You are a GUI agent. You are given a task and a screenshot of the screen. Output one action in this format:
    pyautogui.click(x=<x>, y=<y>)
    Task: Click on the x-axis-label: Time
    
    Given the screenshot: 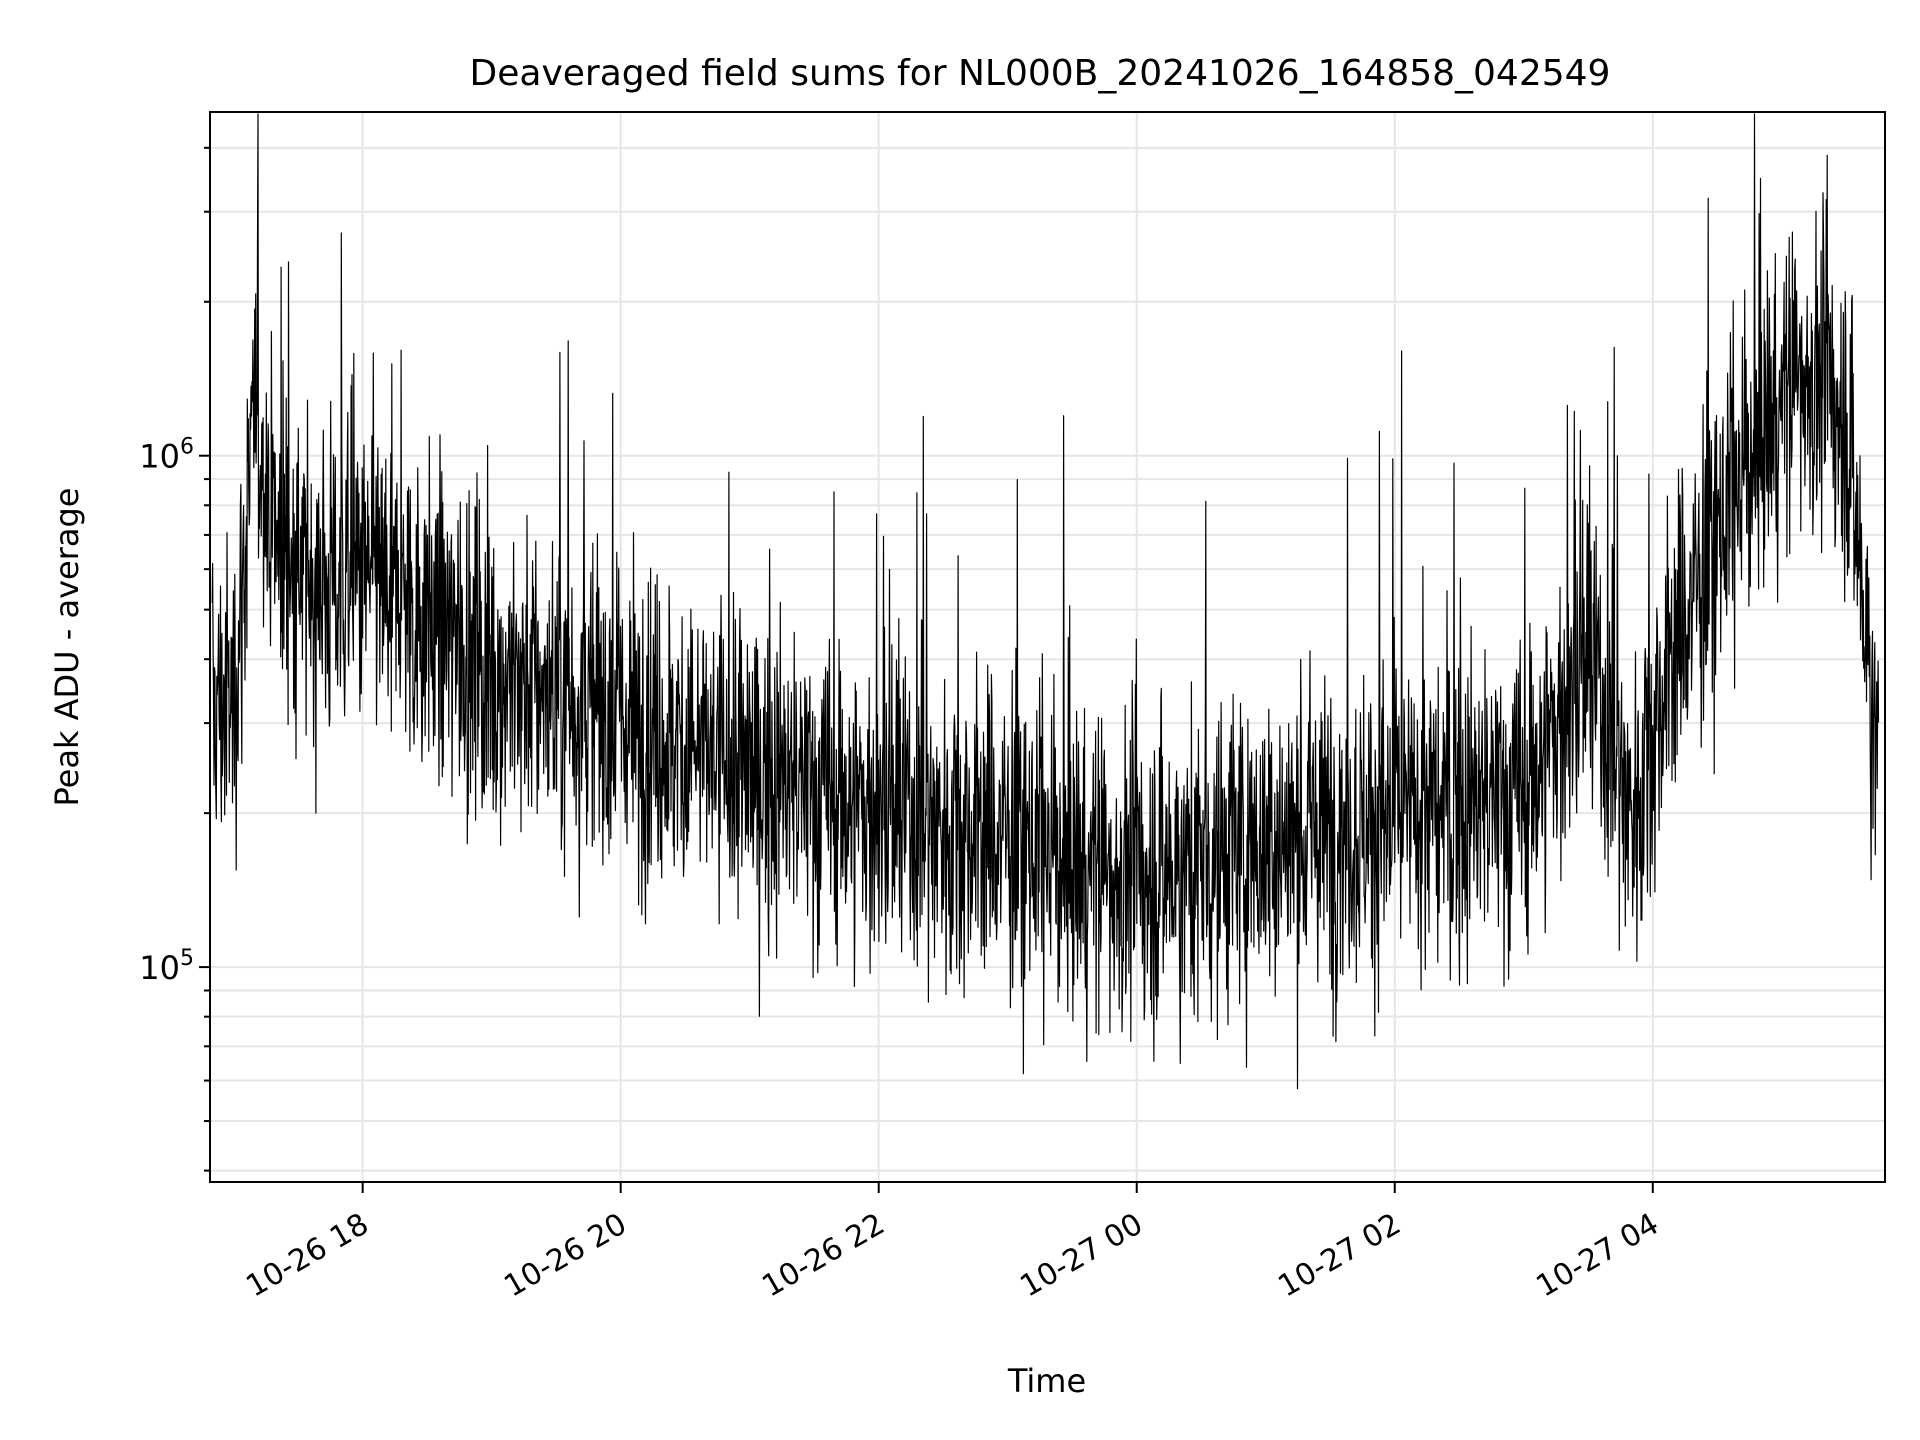 What is the action you would take?
    pyautogui.click(x=1046, y=1381)
    